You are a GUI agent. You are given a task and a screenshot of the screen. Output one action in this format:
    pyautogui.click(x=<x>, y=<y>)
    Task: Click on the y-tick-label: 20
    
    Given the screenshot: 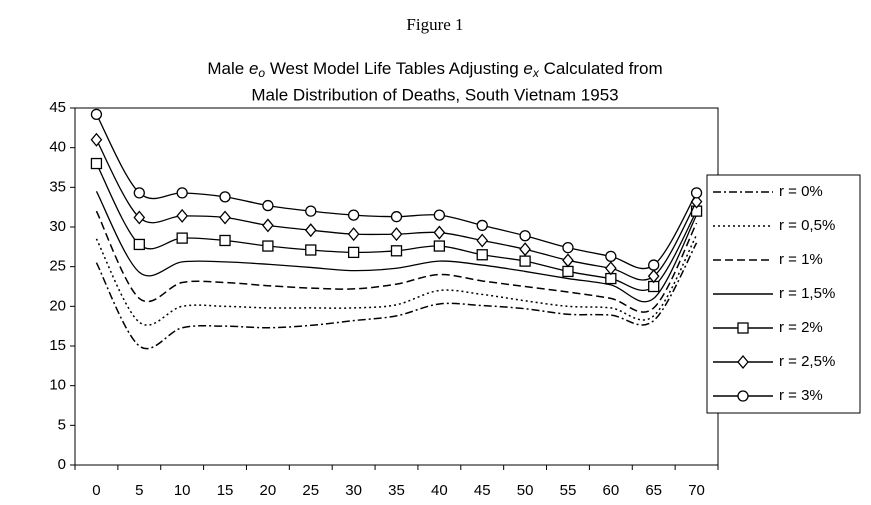 What is the action you would take?
    pyautogui.click(x=57, y=305)
    